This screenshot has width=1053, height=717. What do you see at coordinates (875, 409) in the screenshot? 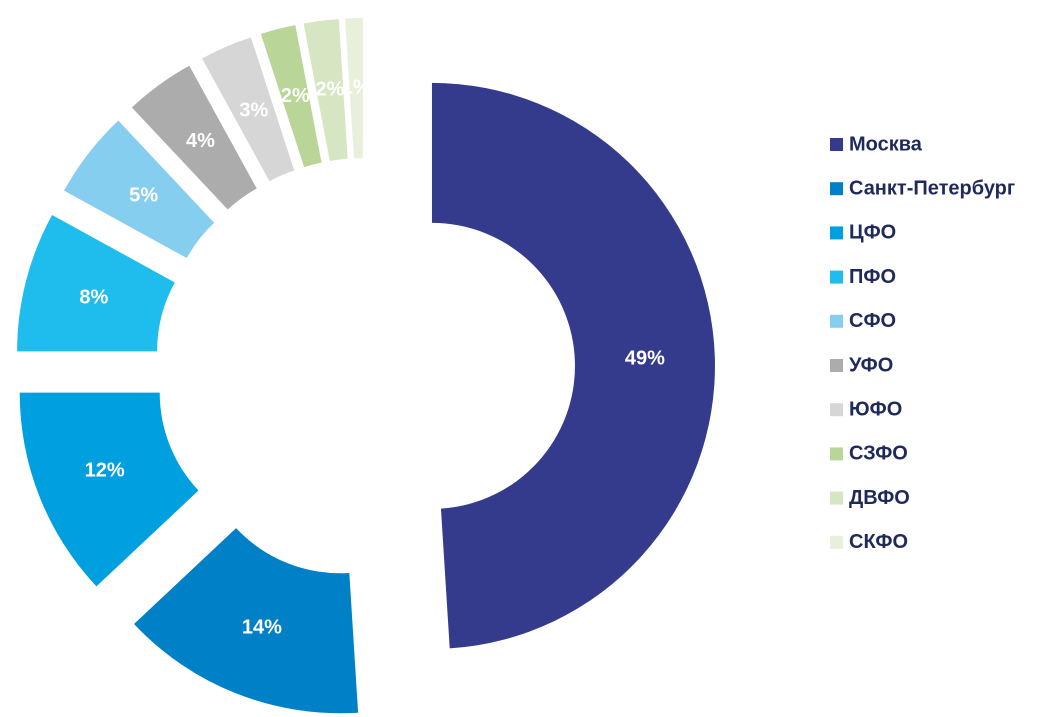
I see `legend-label: ЮФО` at bounding box center [875, 409].